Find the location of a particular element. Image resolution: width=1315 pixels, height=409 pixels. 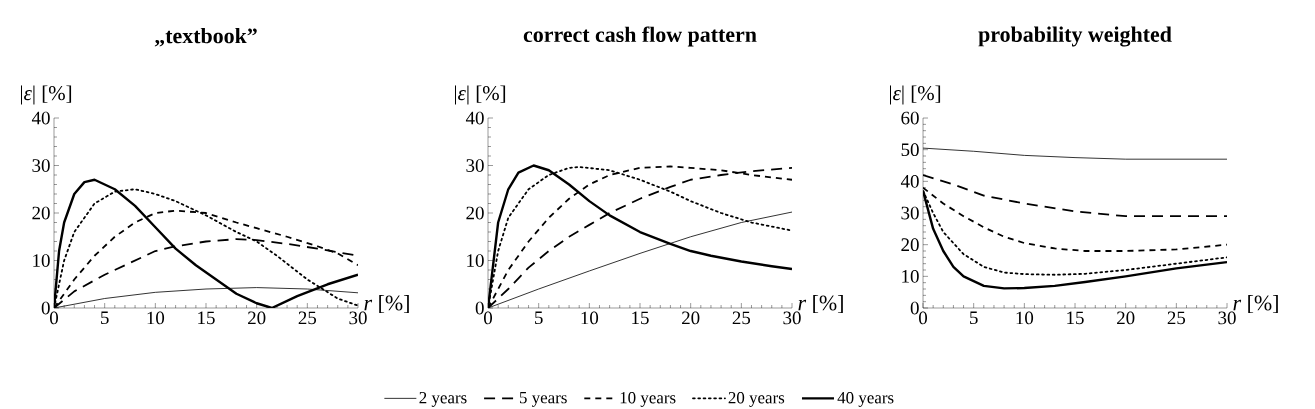

legend-label: 10 years is located at coordinates (648, 399).